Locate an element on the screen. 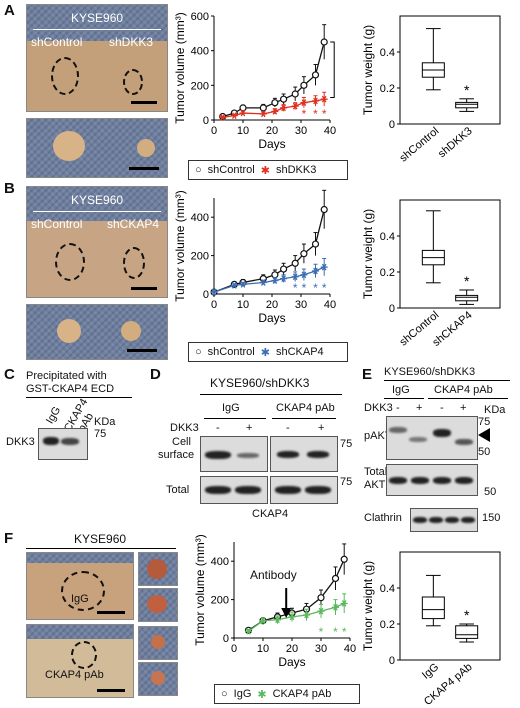 The image size is (520, 708). minus-1-e: - is located at coordinates (398, 408).